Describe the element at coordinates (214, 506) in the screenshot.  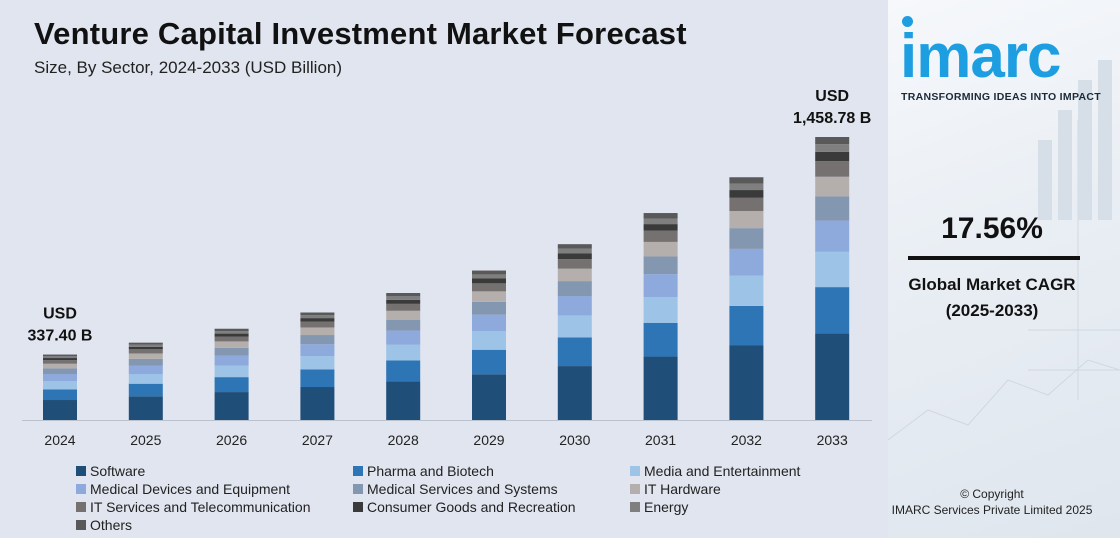
I see `legend-item-it-services-and-telecommunication: IT Services and Telecommunication` at that location.